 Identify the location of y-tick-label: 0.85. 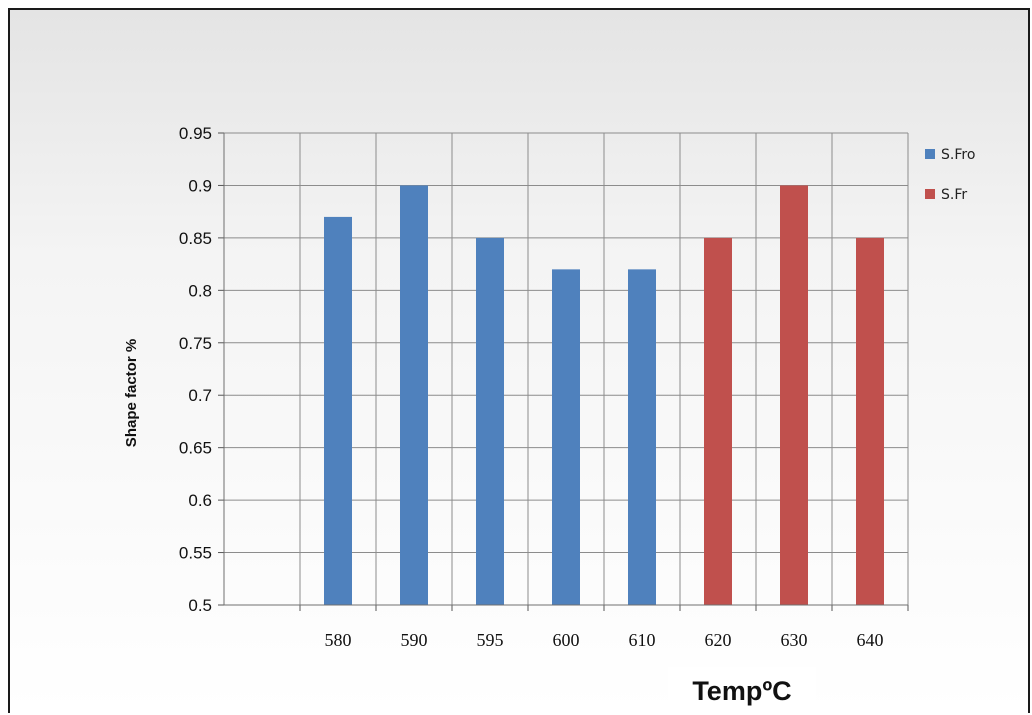
(195, 238).